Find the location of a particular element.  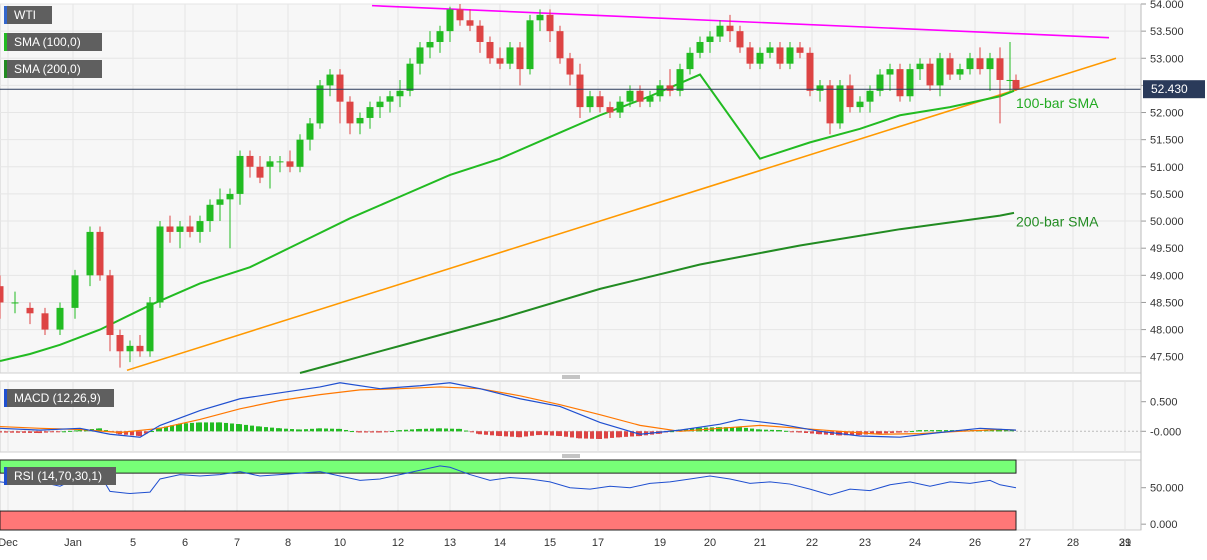

sma100-annotation: 100-bar SMA is located at coordinates (1057, 103).